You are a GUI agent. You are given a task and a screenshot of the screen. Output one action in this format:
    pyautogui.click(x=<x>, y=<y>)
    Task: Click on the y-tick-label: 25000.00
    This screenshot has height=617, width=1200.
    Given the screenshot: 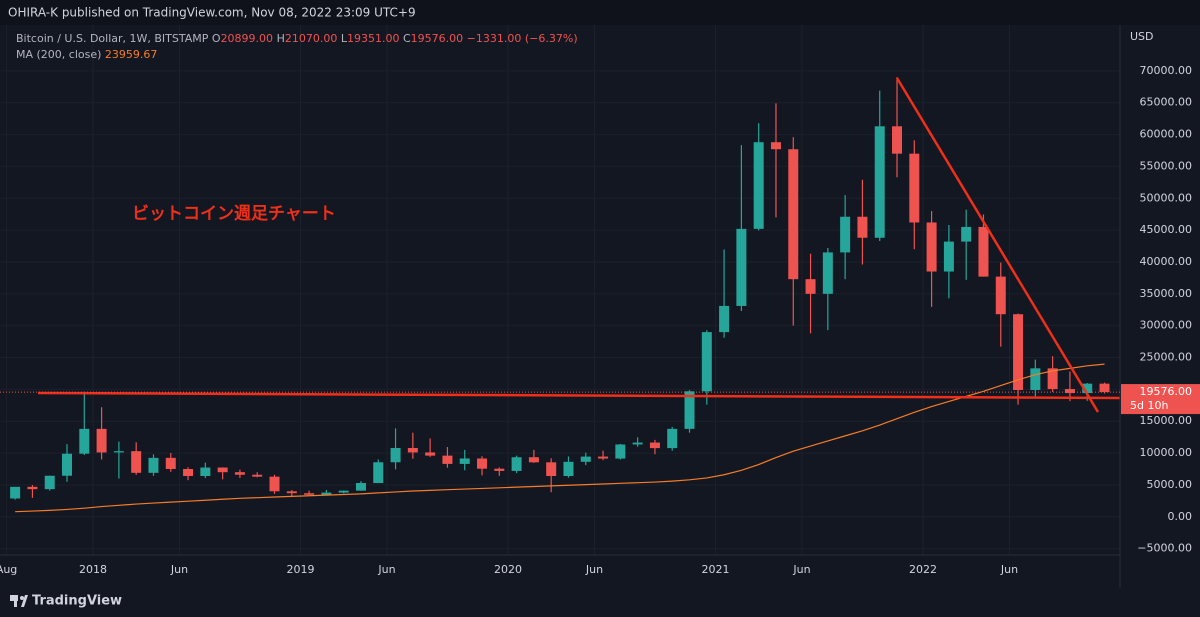 What is the action you would take?
    pyautogui.click(x=1166, y=357)
    